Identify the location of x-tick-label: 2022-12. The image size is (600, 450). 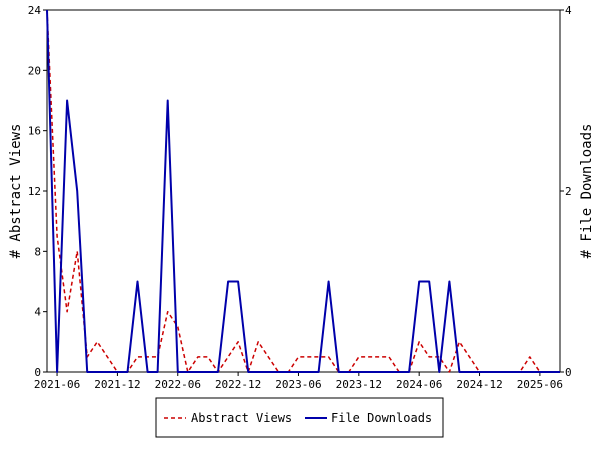
(238, 384).